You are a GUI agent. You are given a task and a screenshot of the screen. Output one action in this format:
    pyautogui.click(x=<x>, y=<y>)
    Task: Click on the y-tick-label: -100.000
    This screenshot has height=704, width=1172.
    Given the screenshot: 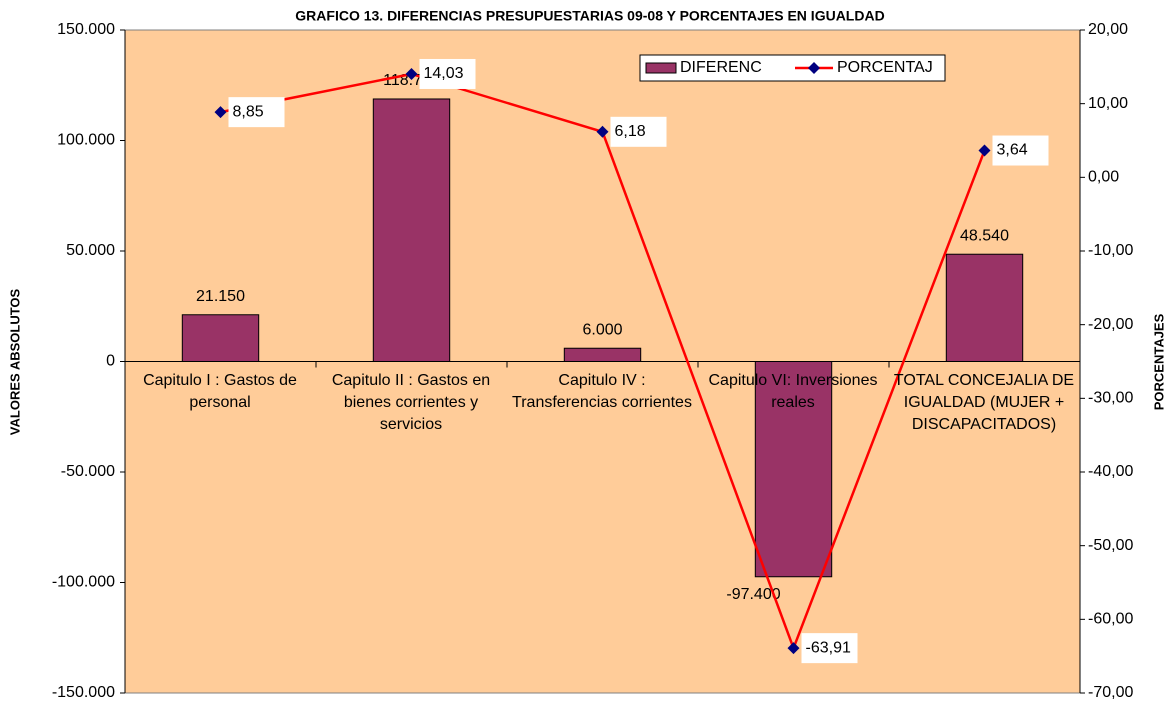 What is the action you would take?
    pyautogui.click(x=83, y=582)
    